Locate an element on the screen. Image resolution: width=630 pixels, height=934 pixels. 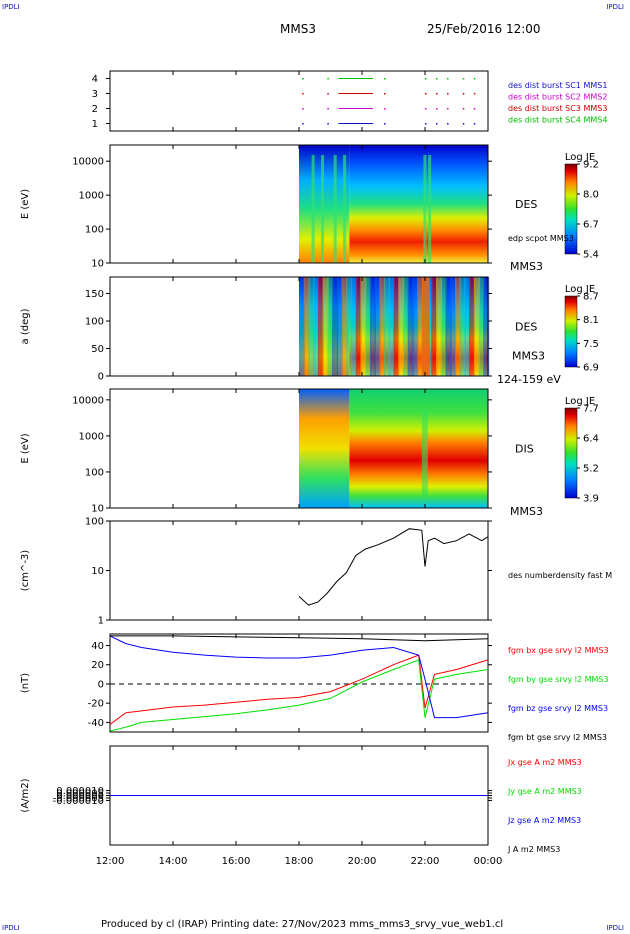
burst-frame is located at coordinates (299, 101).